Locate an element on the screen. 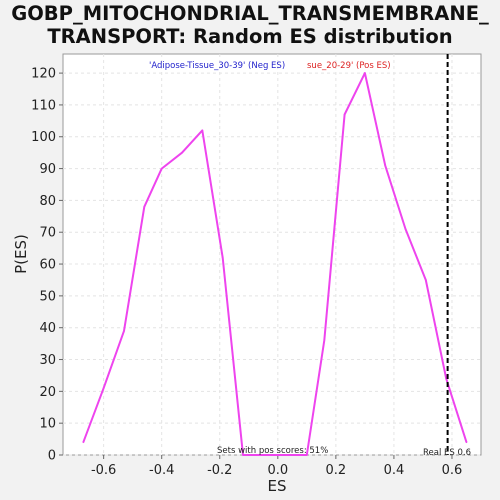 This screenshot has height=500, width=500. x-axis-ticks: -0.6 -0.4 -0.2 0.0 0.2 0.4 0.6 is located at coordinates (276, 466).